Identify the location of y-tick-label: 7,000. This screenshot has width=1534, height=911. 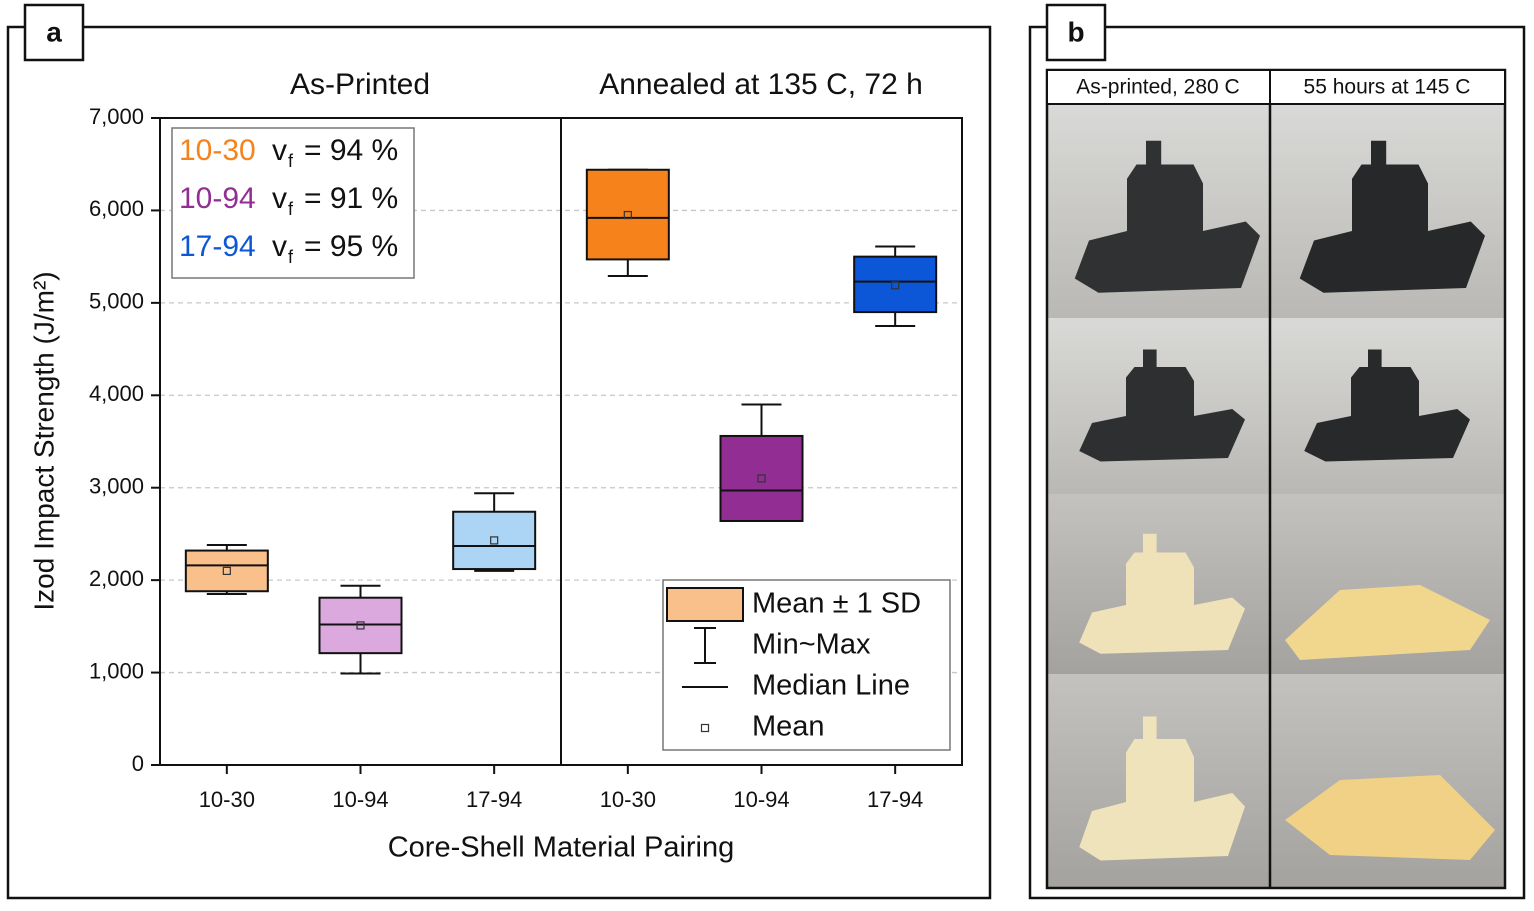
(116, 116).